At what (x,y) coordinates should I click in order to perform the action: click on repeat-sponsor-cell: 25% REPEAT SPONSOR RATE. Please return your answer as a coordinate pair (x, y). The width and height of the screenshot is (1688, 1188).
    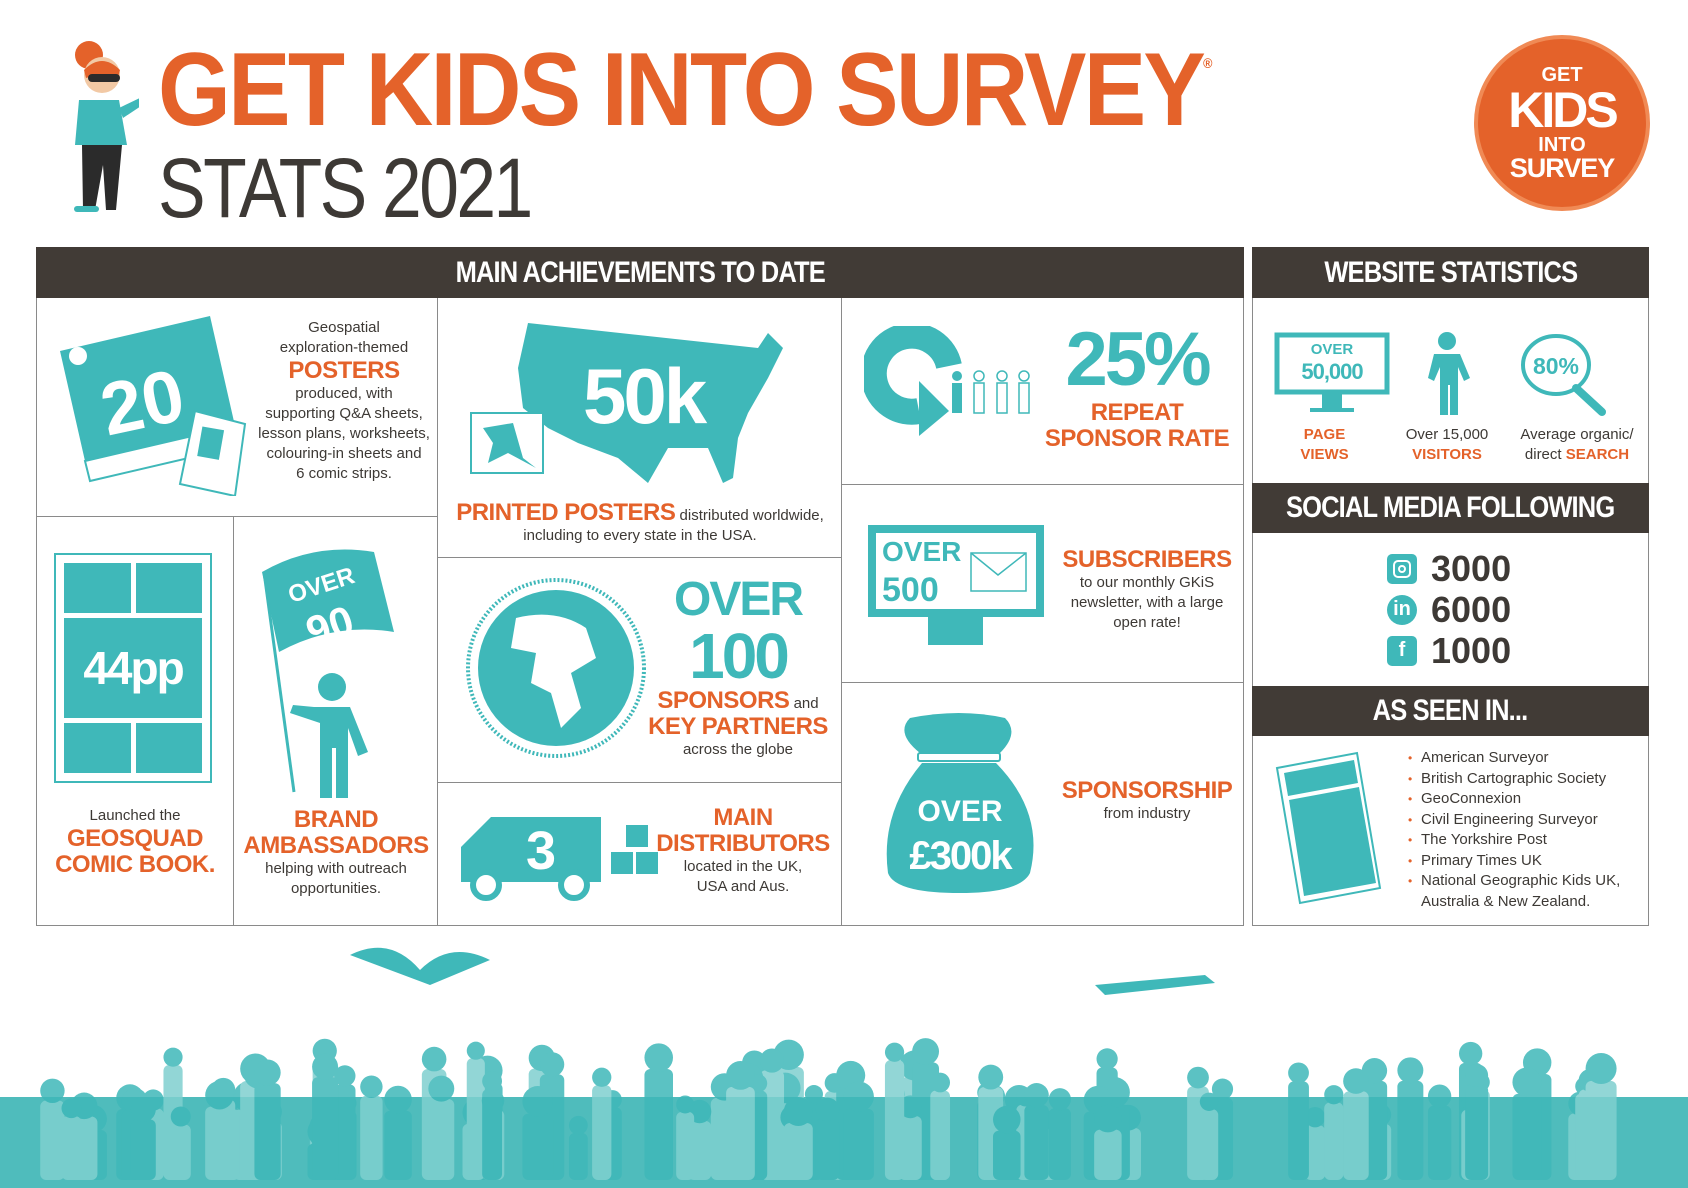
    Looking at the image, I should click on (1043, 391).